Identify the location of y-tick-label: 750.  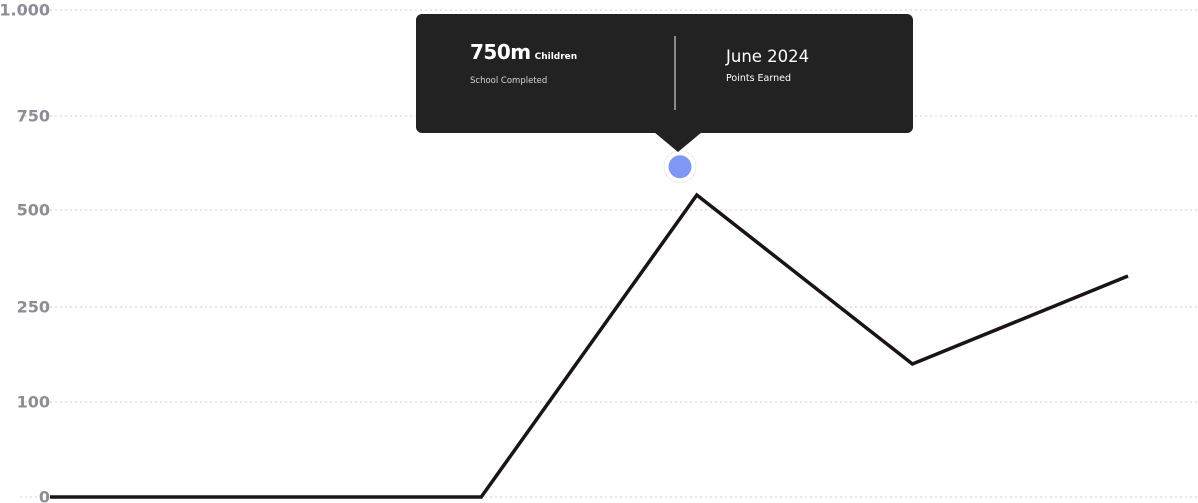
(33, 116).